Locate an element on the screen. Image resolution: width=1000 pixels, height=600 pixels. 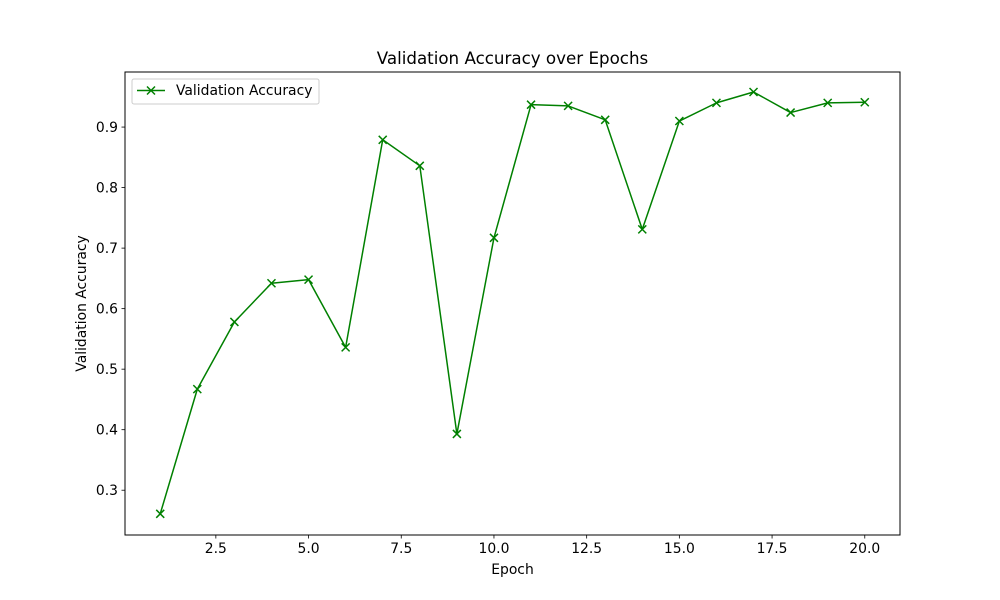
x-axis-label: Epoch is located at coordinates (512, 570).